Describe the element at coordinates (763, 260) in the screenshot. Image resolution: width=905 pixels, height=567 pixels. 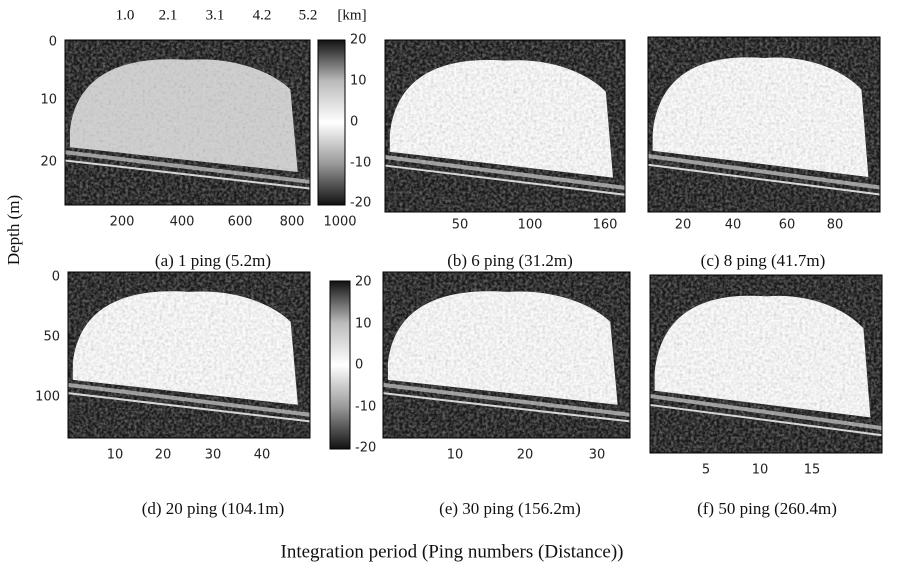
I see `panel-caption: (c) 8 ping (41.7m)` at that location.